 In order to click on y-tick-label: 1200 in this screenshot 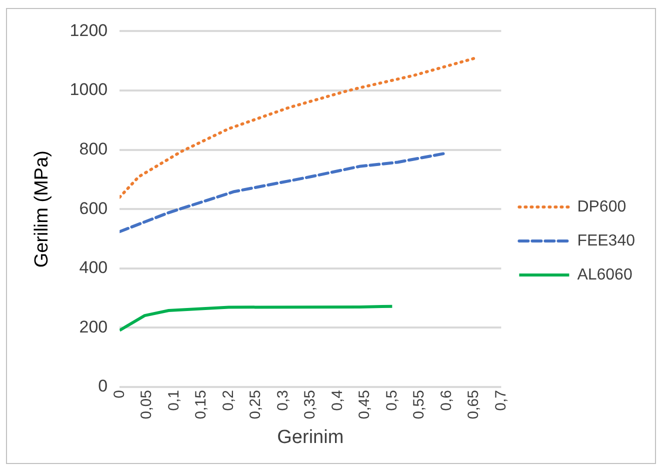, I will do `click(89, 30)`.